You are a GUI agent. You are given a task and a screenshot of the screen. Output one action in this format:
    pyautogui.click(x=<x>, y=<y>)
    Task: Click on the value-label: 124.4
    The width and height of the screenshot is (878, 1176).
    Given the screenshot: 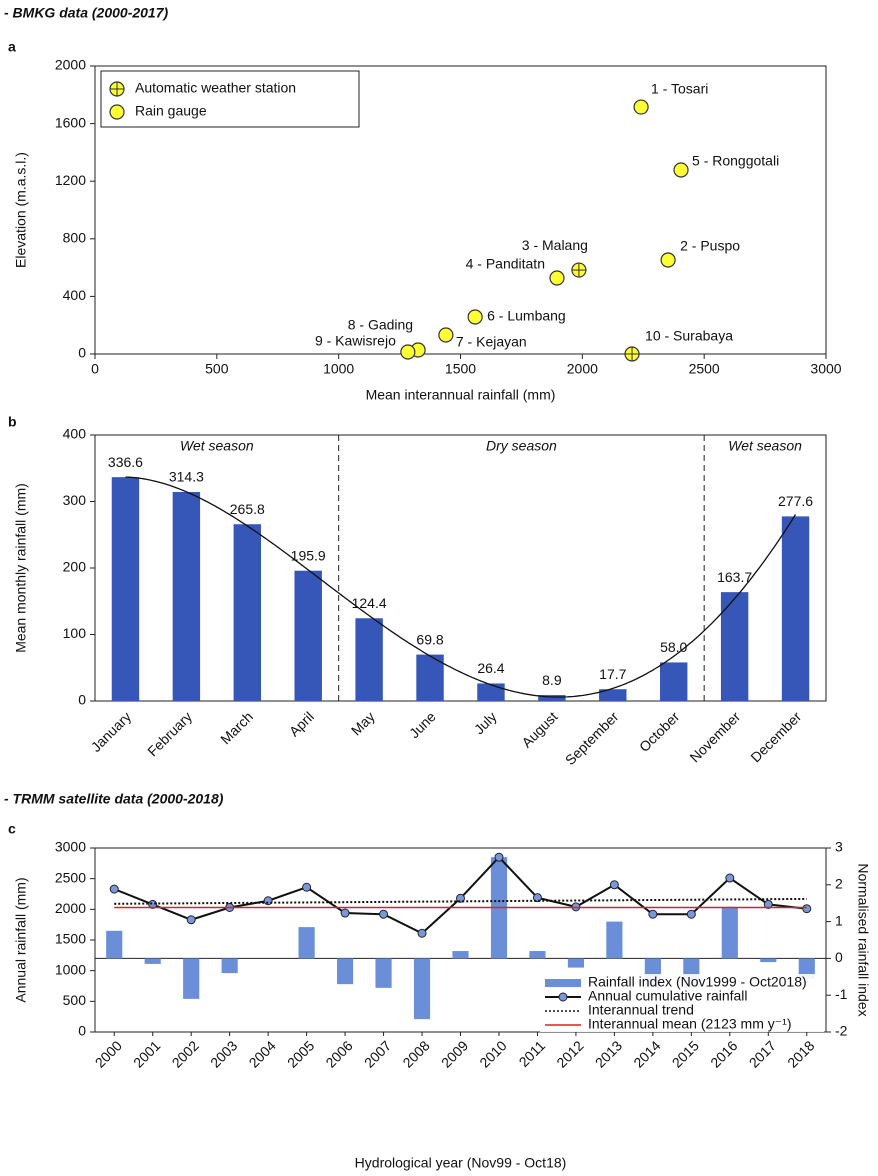 What is the action you would take?
    pyautogui.click(x=369, y=603)
    